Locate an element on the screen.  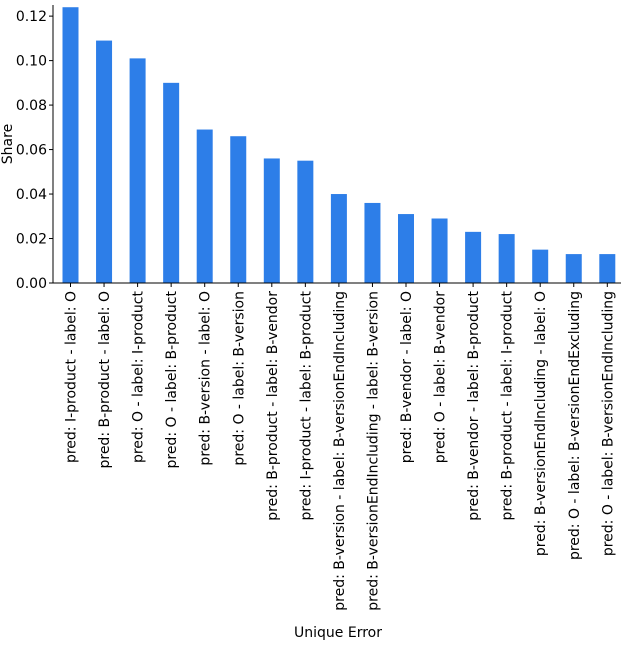
x-tick-label: pred: O - label: B-product is located at coordinates (172, 380).